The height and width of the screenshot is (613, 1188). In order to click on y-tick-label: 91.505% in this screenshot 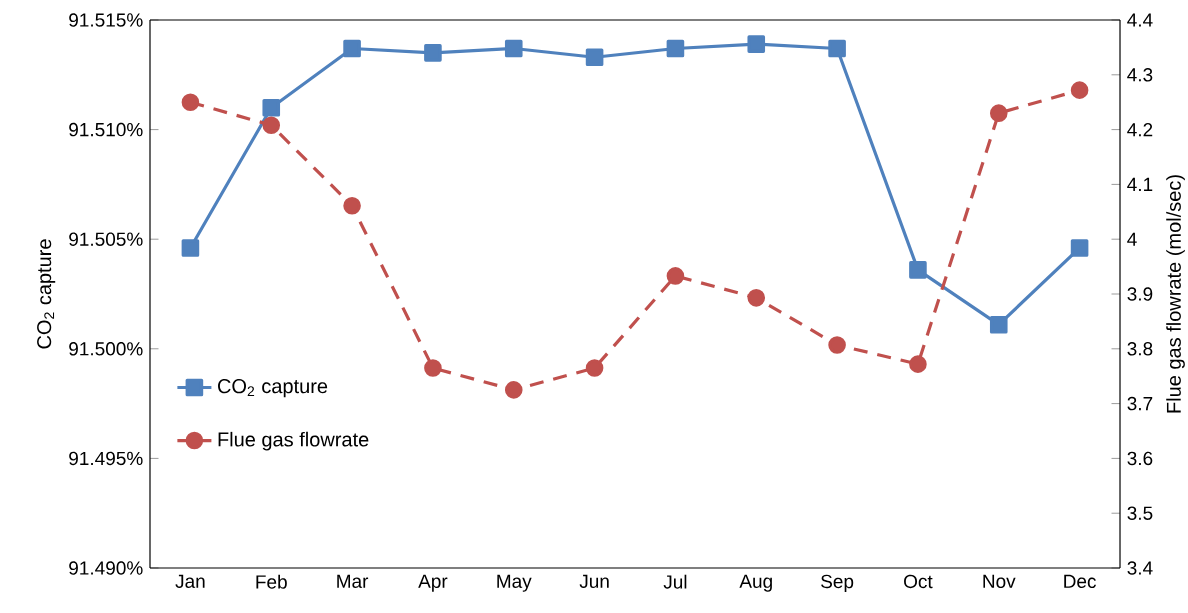, I will do `click(106, 239)`.